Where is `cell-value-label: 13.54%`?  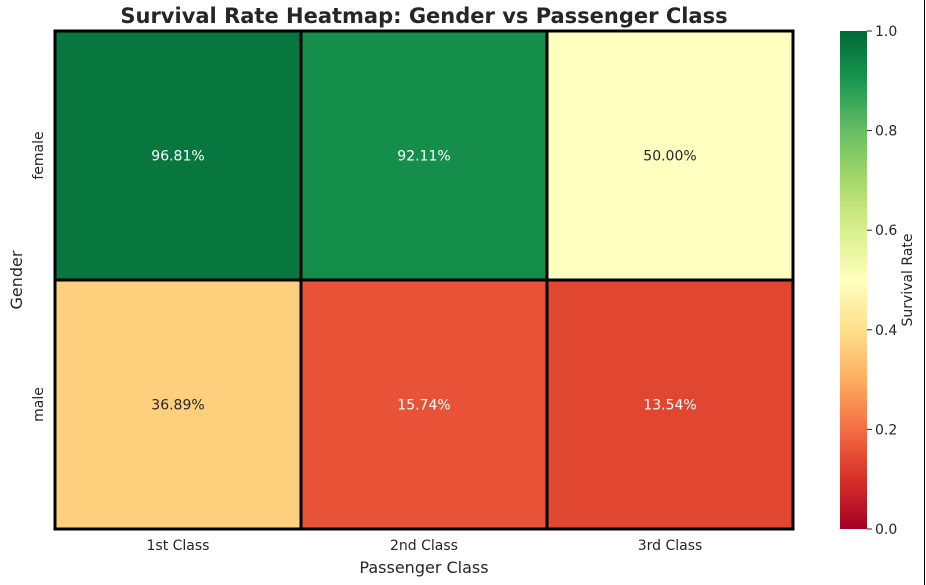 cell-value-label: 13.54% is located at coordinates (669, 406).